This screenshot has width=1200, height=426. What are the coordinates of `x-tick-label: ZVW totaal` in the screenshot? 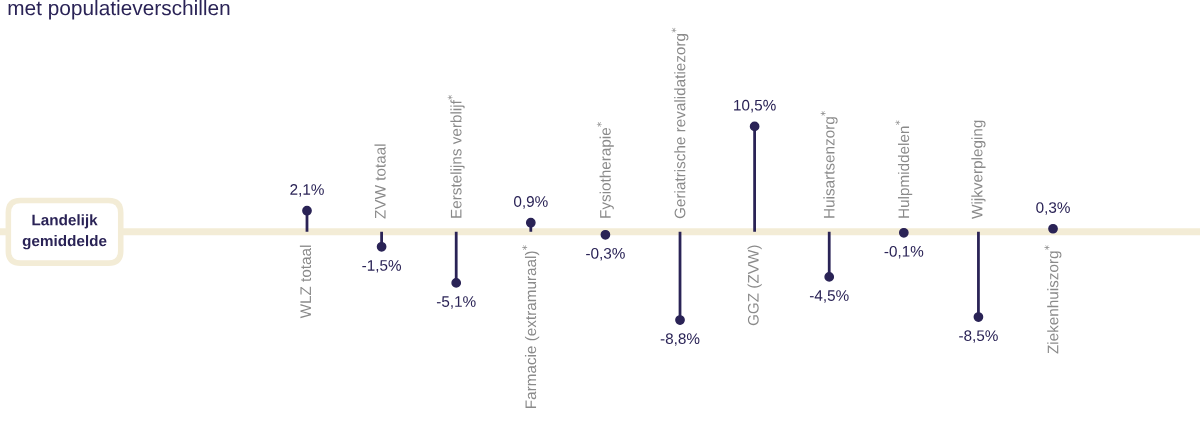 It's located at (380, 181).